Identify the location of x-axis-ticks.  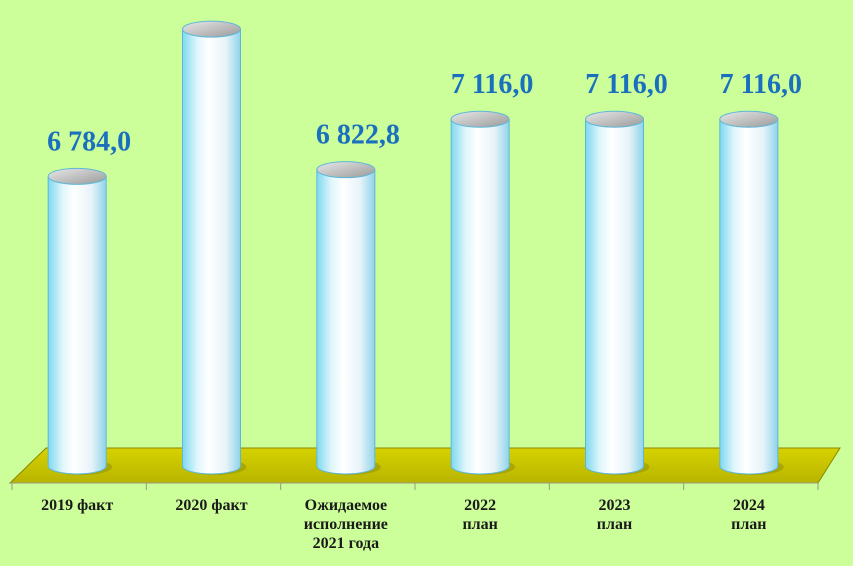
(415, 486).